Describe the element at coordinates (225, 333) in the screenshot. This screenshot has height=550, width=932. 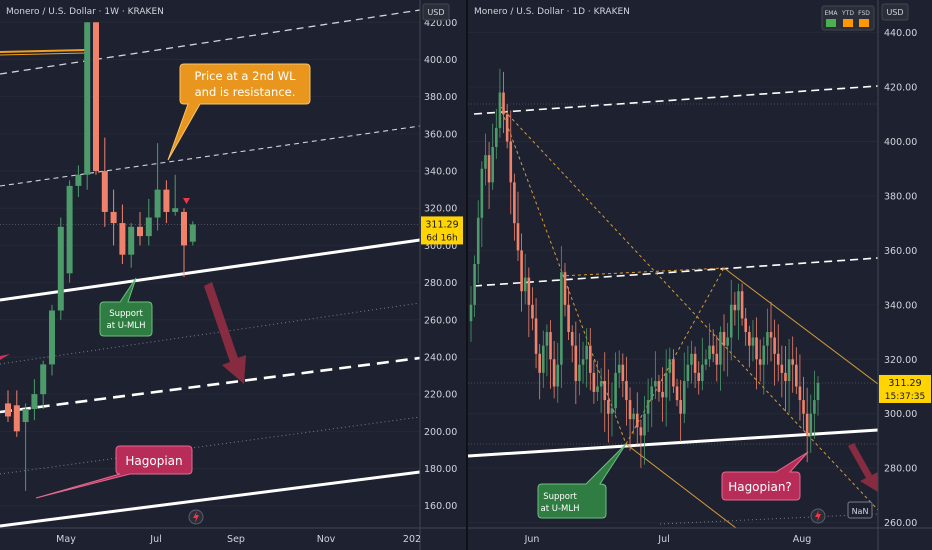
I see `weekly-down-arrow` at that location.